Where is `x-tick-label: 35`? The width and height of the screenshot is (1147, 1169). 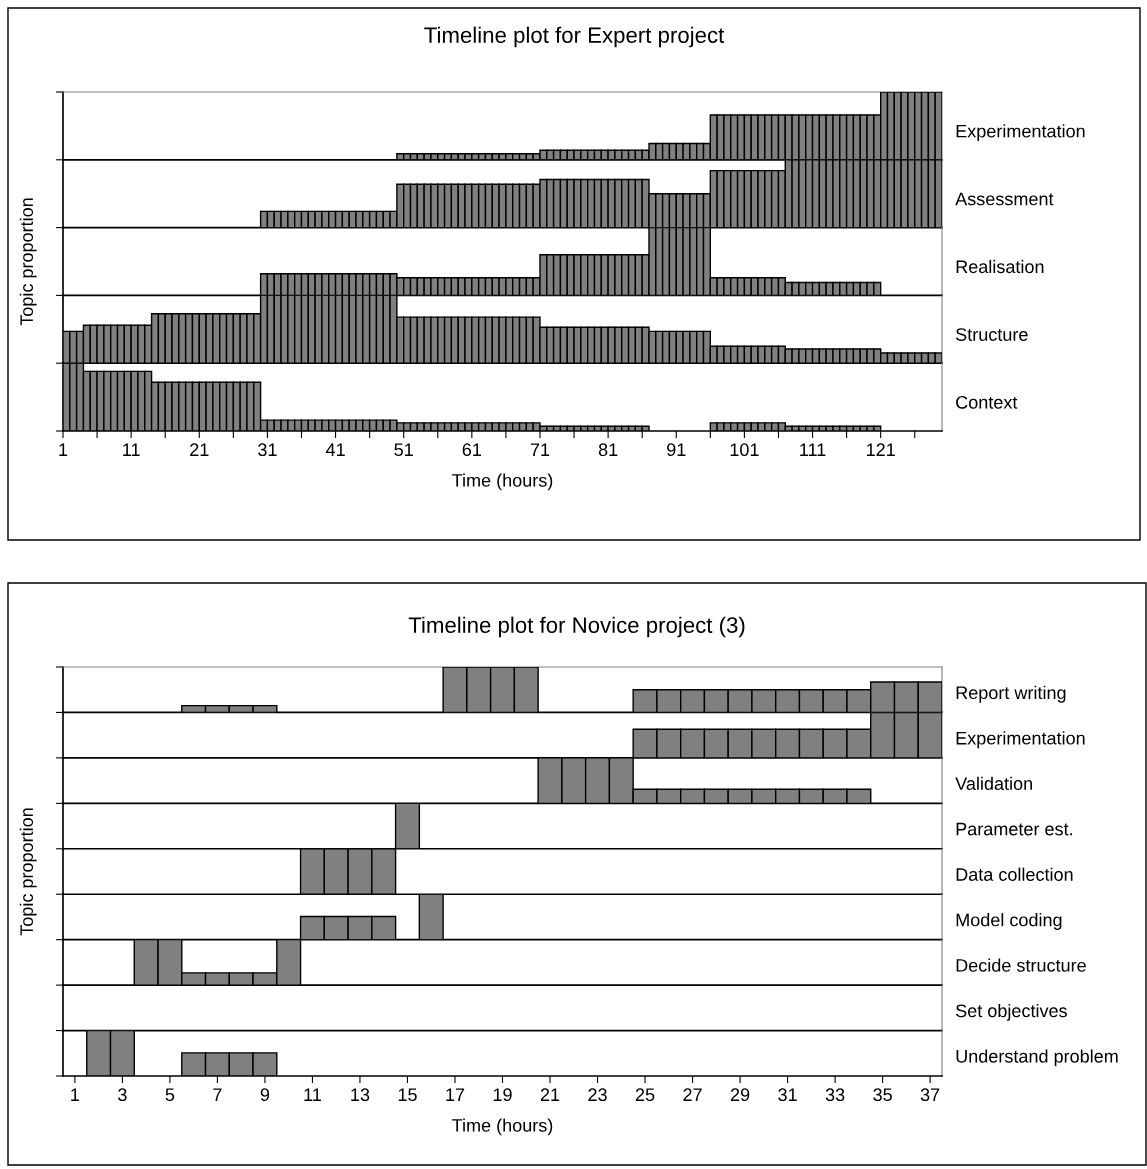 x-tick-label: 35 is located at coordinates (882, 1095).